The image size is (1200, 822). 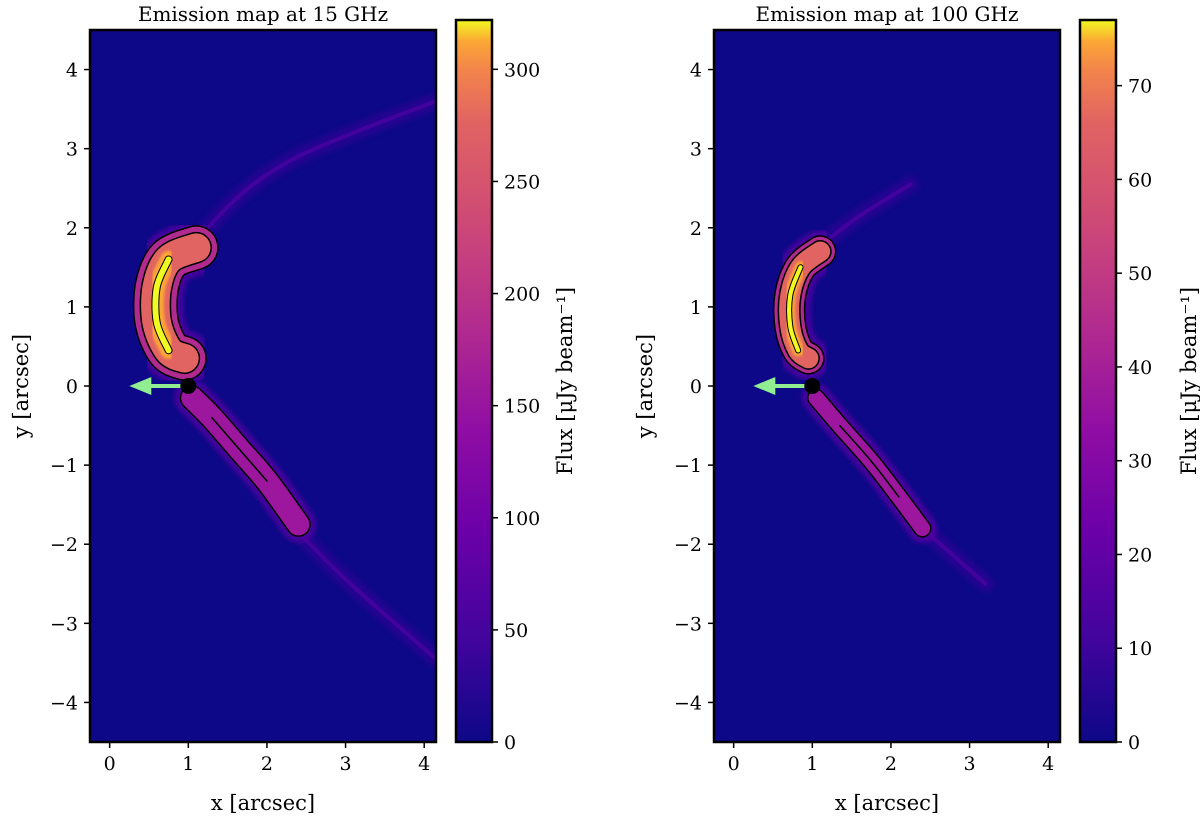 What do you see at coordinates (522, 519) in the screenshot?
I see `colorbar-tick-label: 100` at bounding box center [522, 519].